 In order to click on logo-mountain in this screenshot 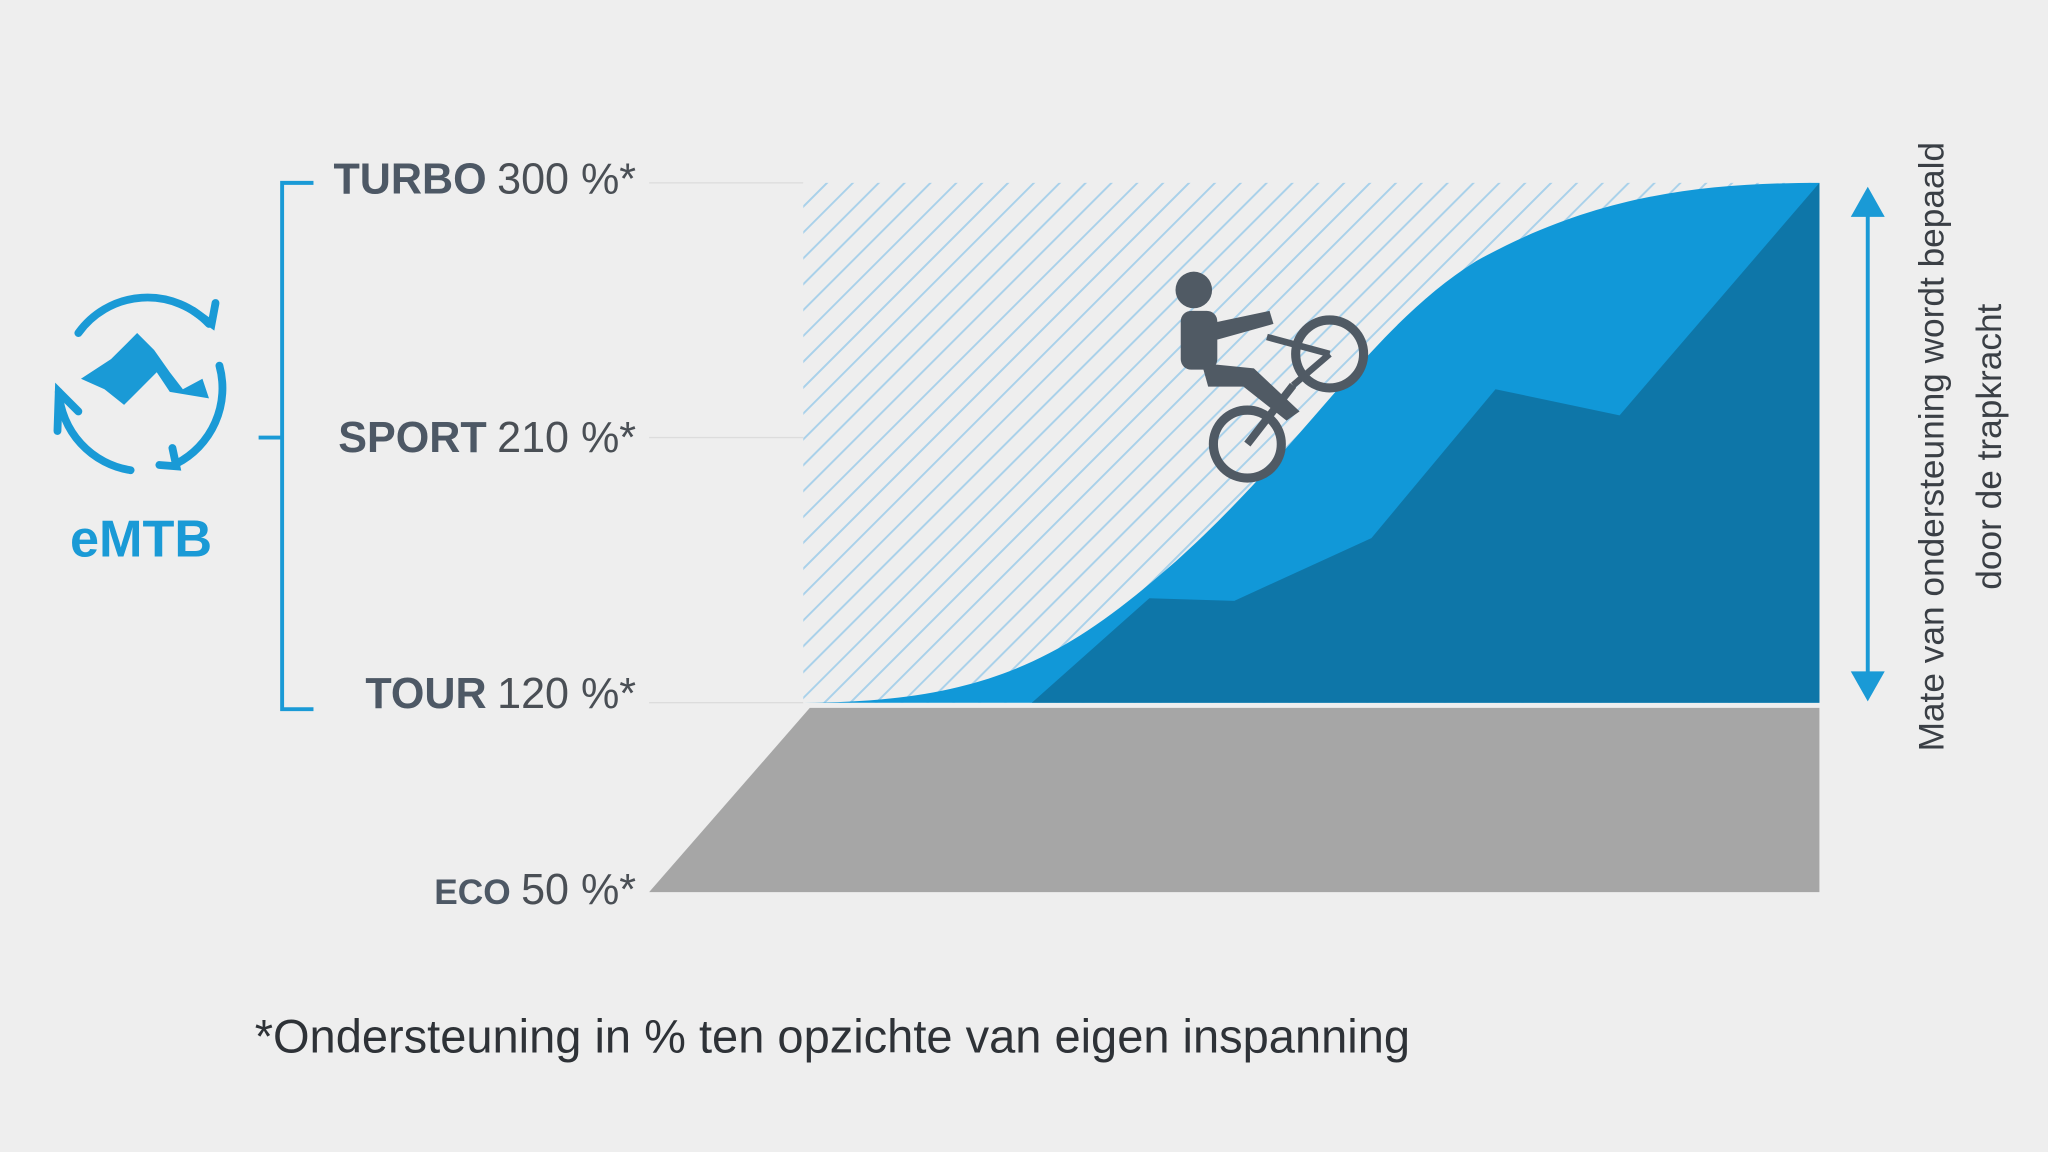, I will do `click(144, 369)`.